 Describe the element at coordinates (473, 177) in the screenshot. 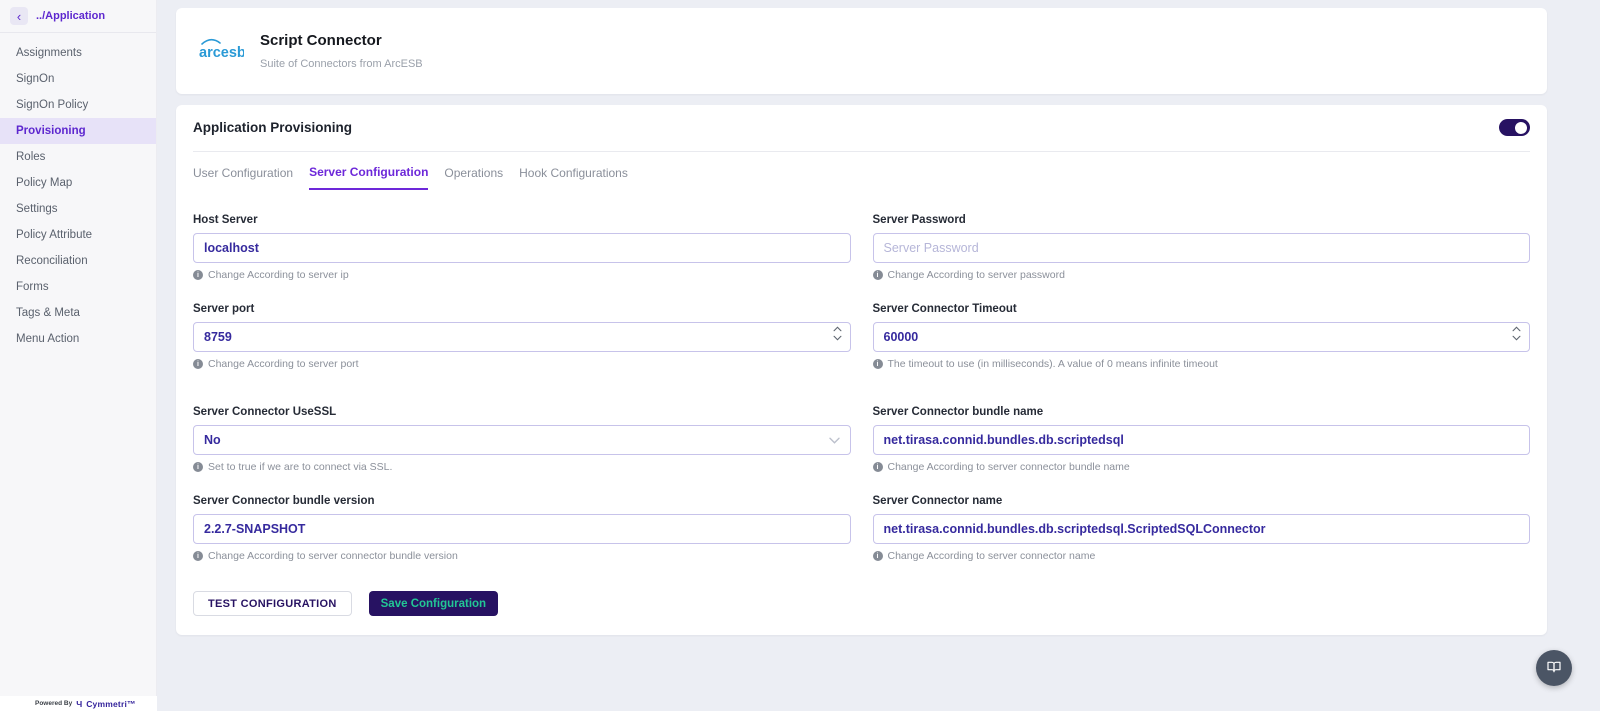

I see `tab-operations: Operations` at that location.